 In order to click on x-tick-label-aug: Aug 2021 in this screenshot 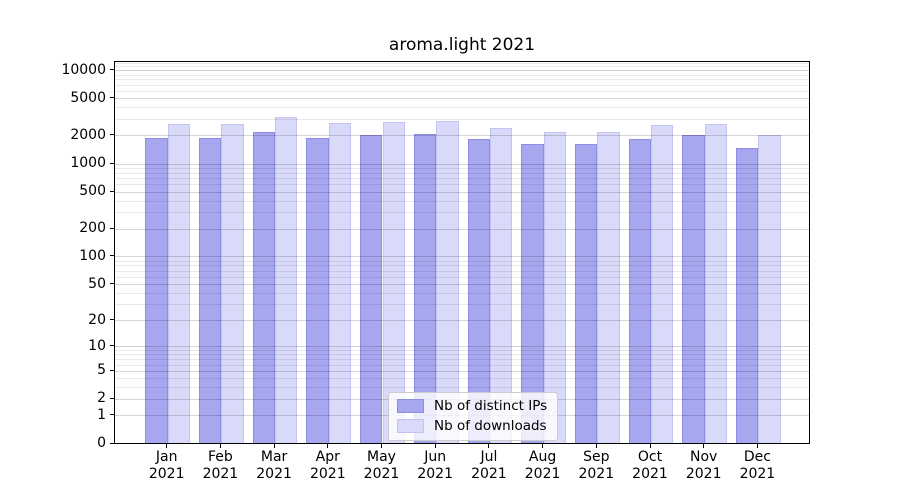, I will do `click(542, 465)`.